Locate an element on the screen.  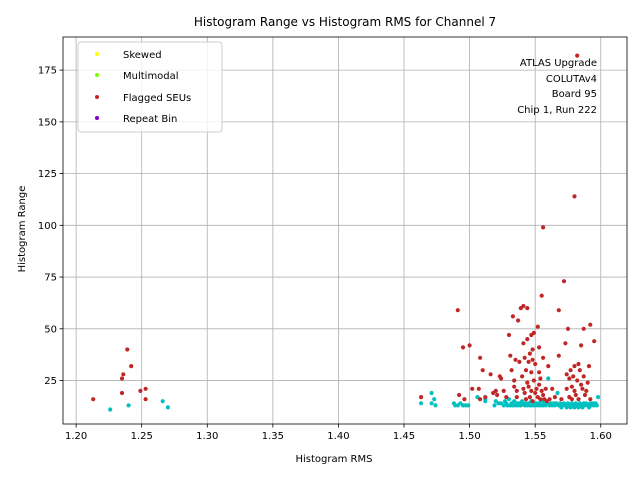
x-axis-label: Histogram RMS is located at coordinates (334, 459).